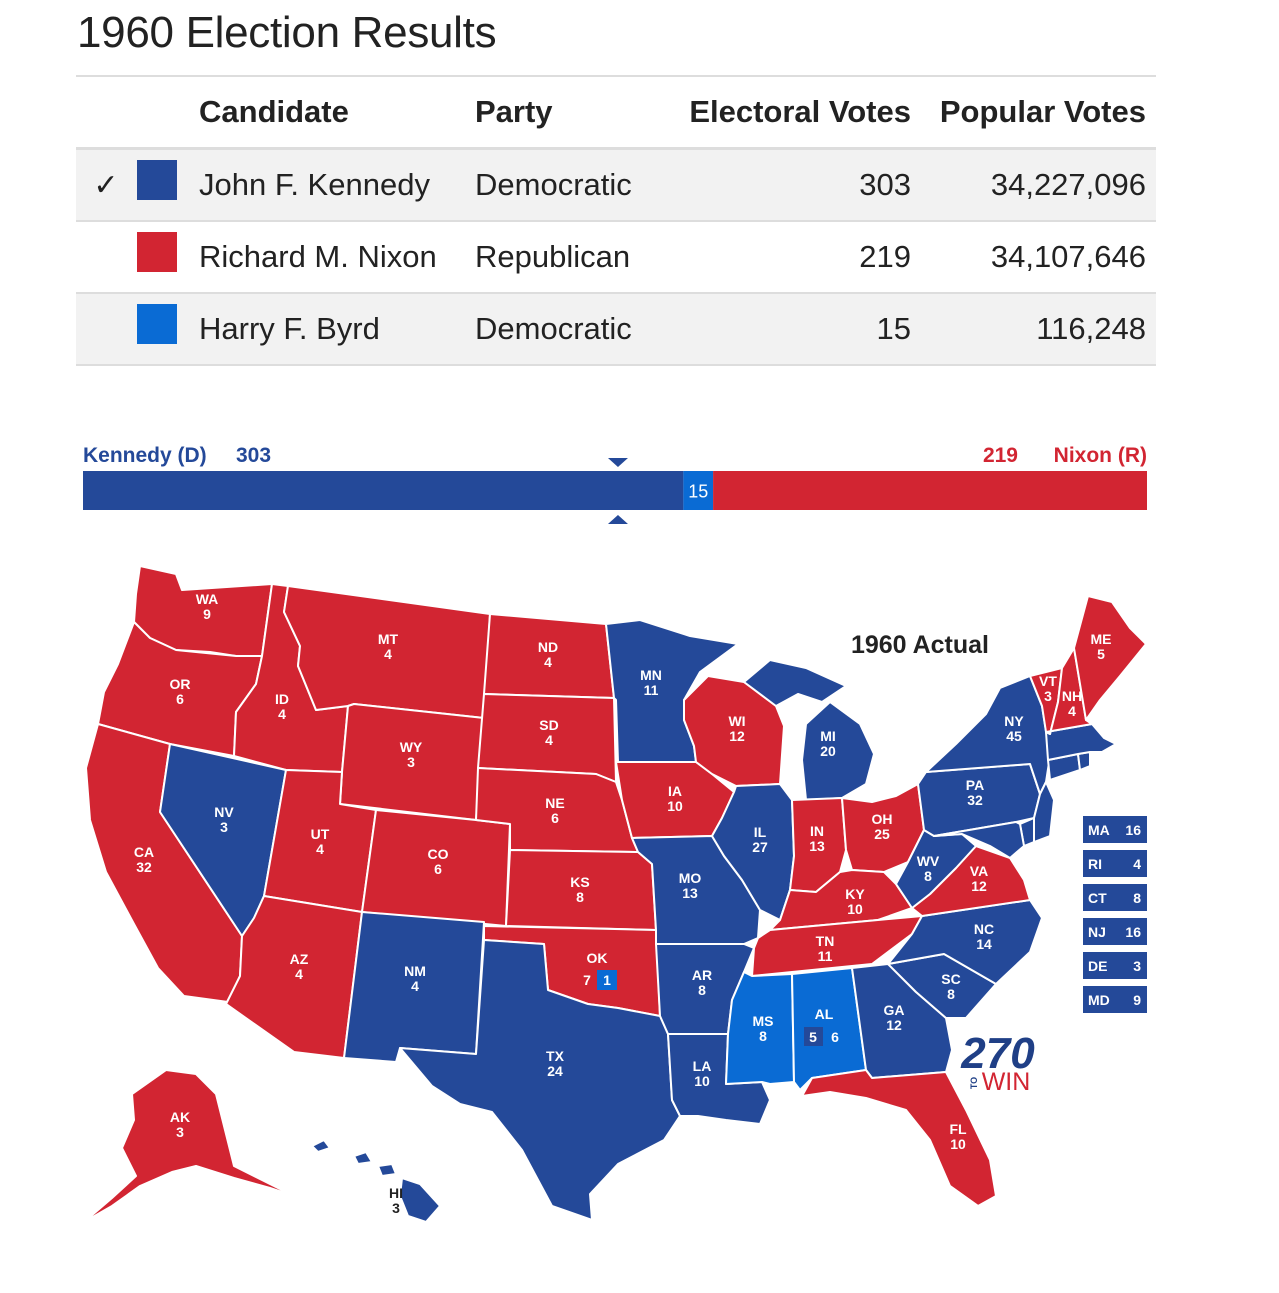 This screenshot has height=1293, width=1279. I want to click on state-ev-ga: 12, so click(894, 1025).